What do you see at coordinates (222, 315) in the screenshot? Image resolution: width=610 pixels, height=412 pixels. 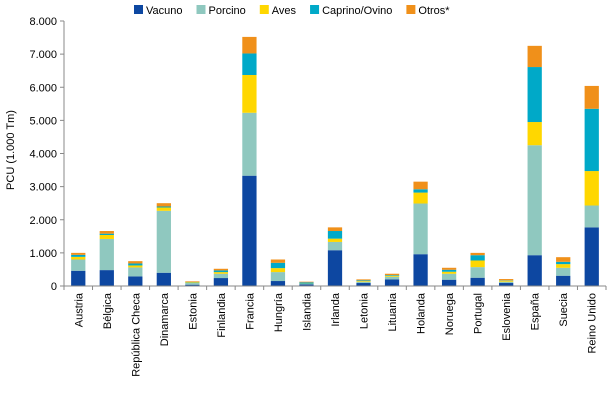 I see `x-tick-label: Finlandia` at bounding box center [222, 315].